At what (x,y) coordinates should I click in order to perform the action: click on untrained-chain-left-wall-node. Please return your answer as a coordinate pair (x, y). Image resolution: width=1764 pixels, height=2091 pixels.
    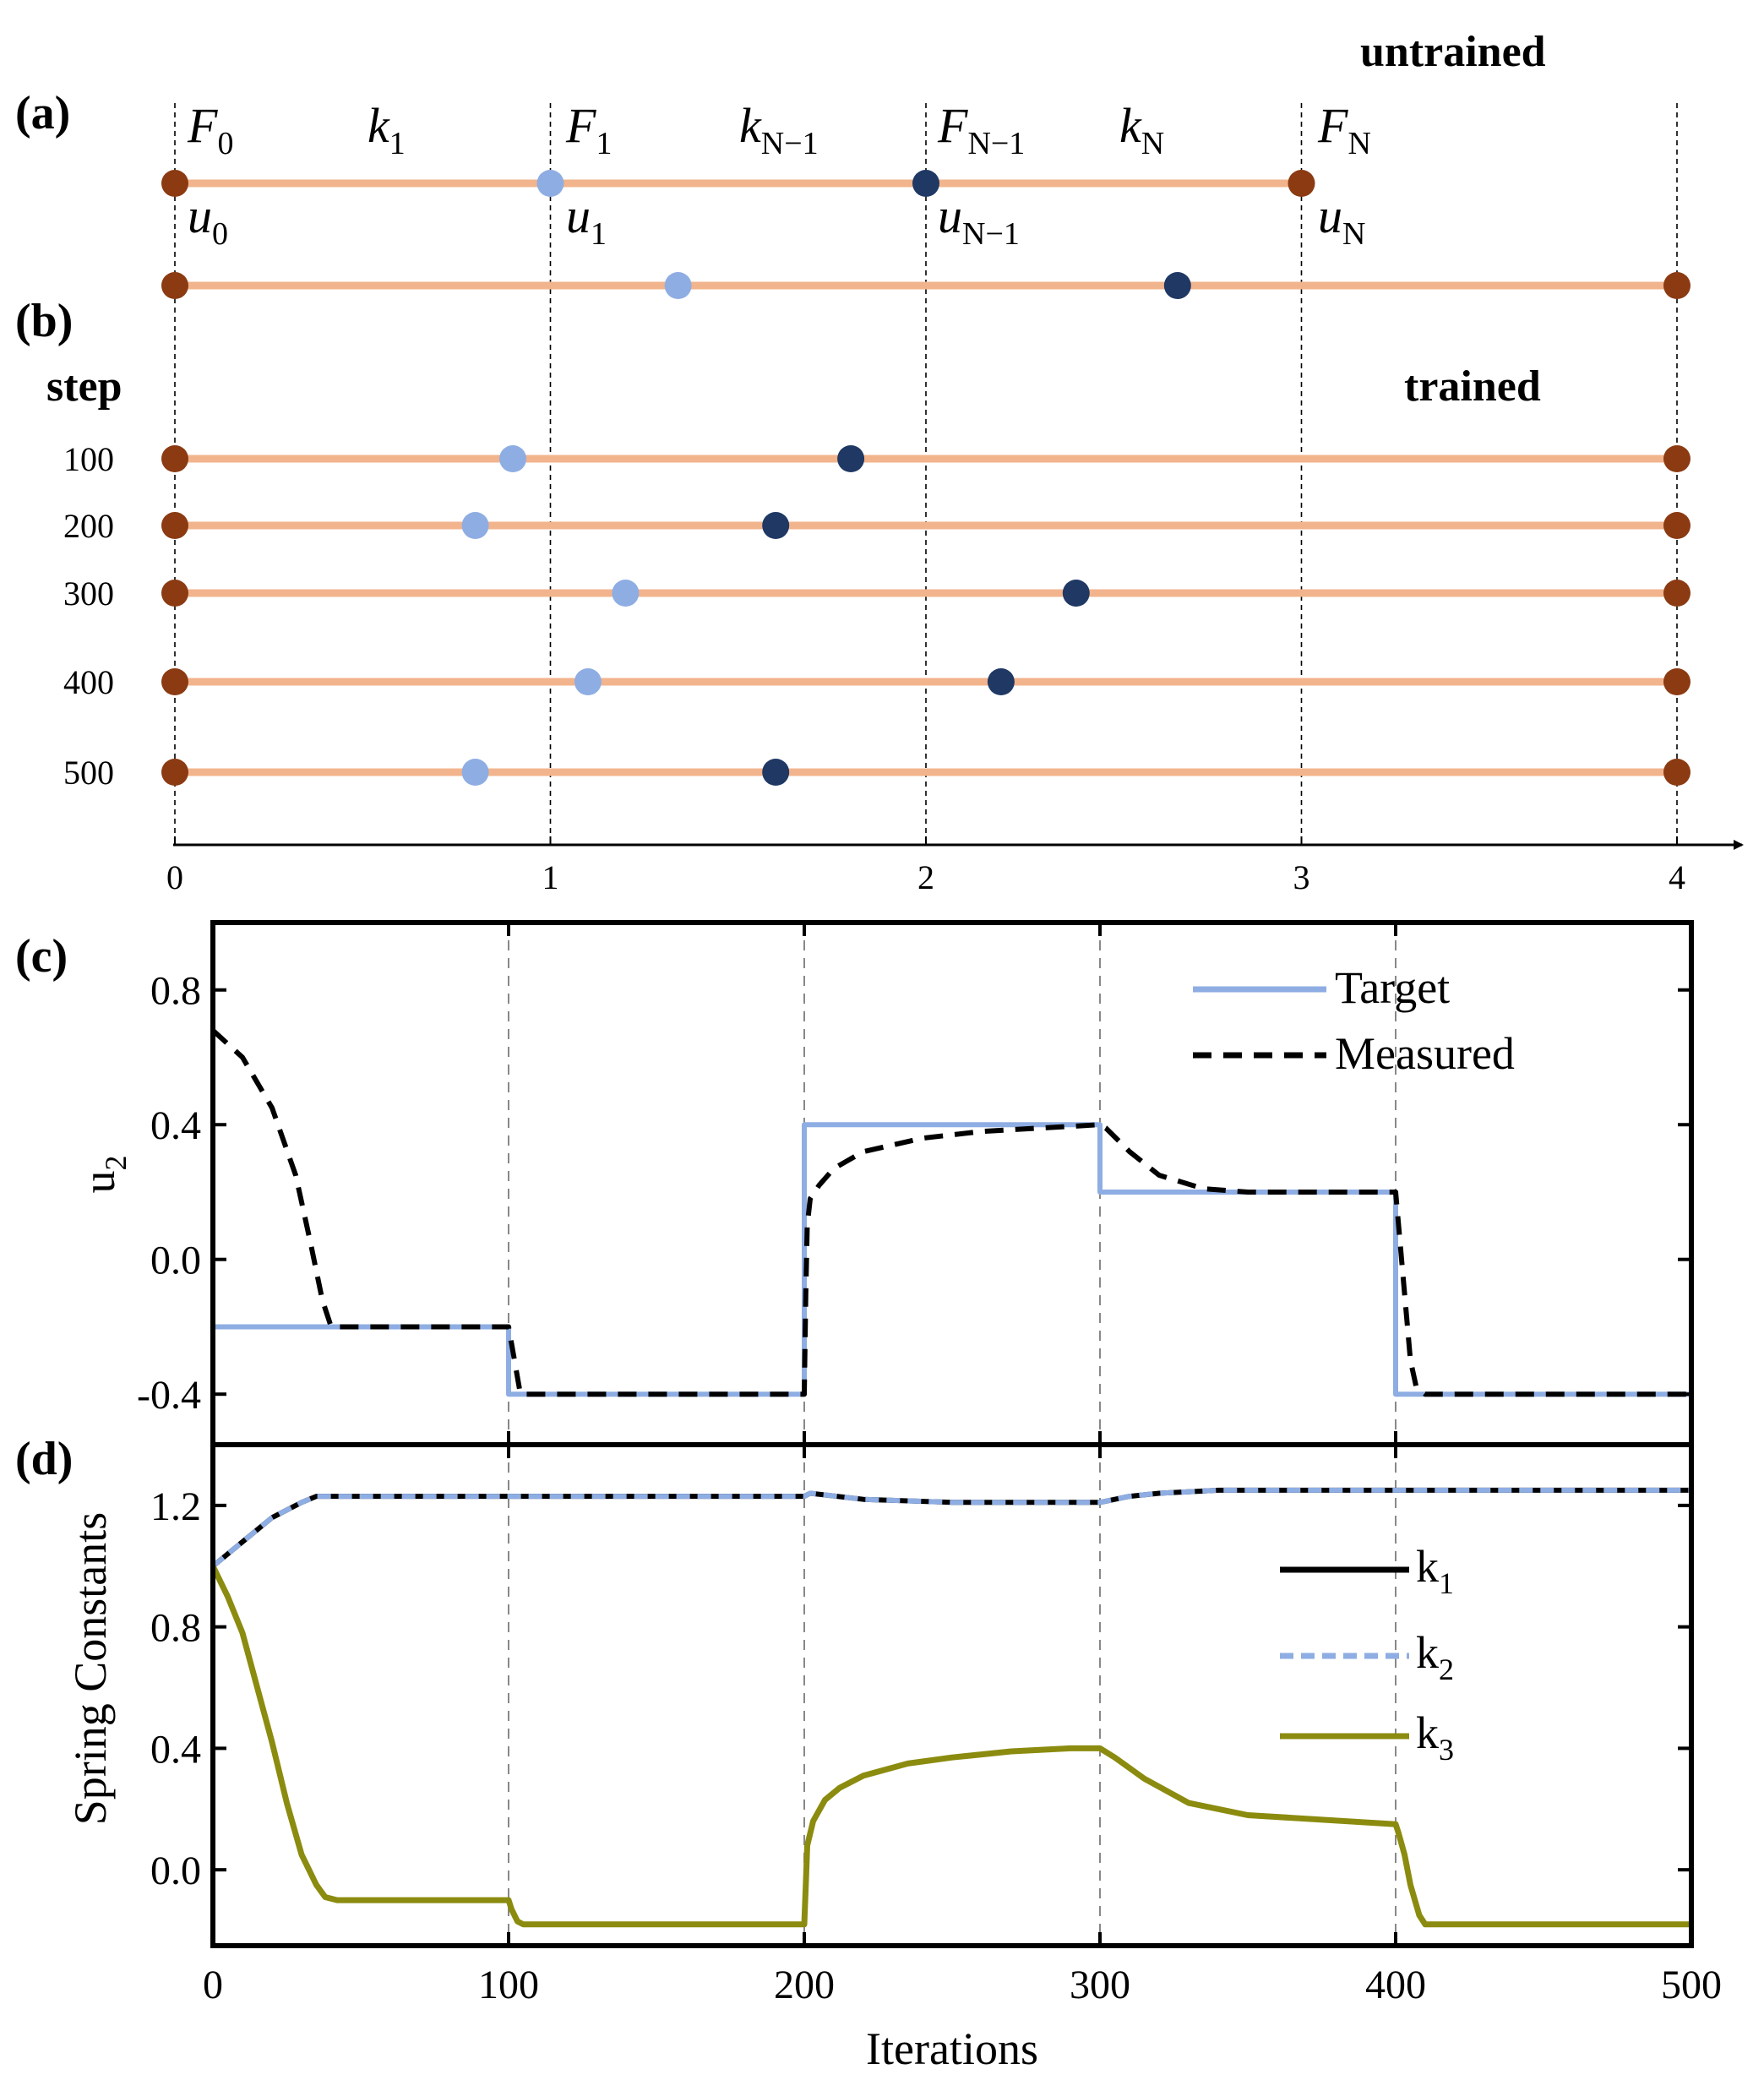
    Looking at the image, I should click on (174, 285).